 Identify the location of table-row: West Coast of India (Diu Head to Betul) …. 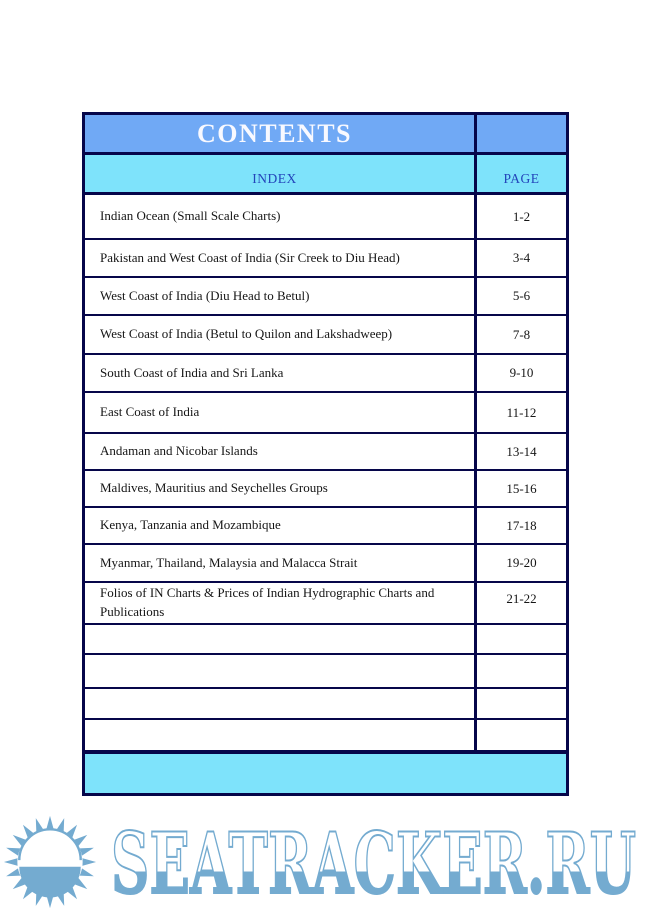
(325, 297).